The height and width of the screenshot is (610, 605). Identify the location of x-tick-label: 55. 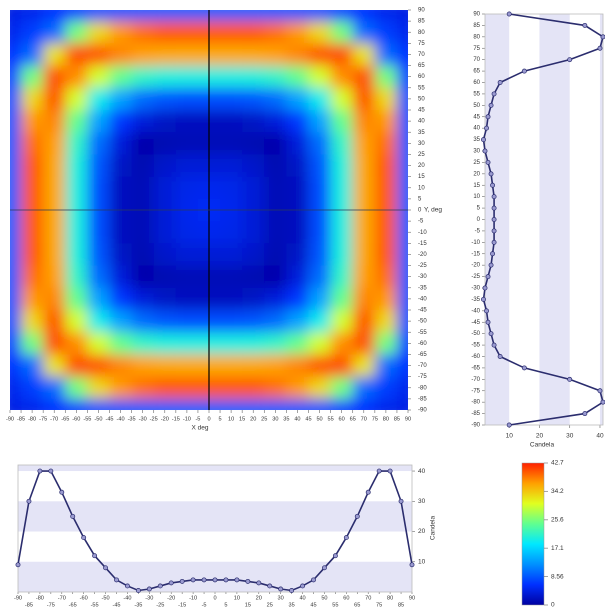
(330, 419).